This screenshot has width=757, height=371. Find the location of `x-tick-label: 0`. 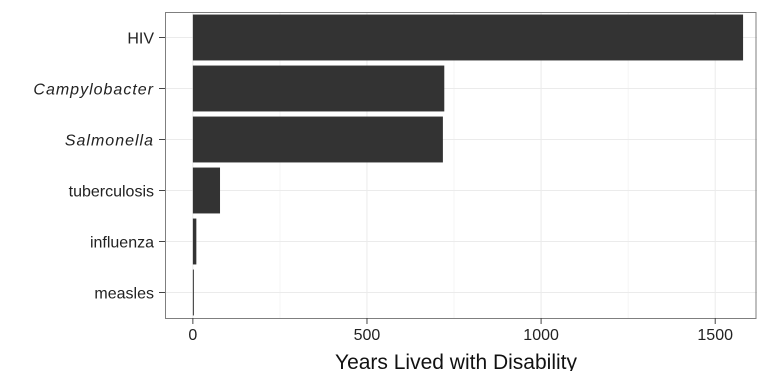

x-tick-label: 0 is located at coordinates (192, 335).